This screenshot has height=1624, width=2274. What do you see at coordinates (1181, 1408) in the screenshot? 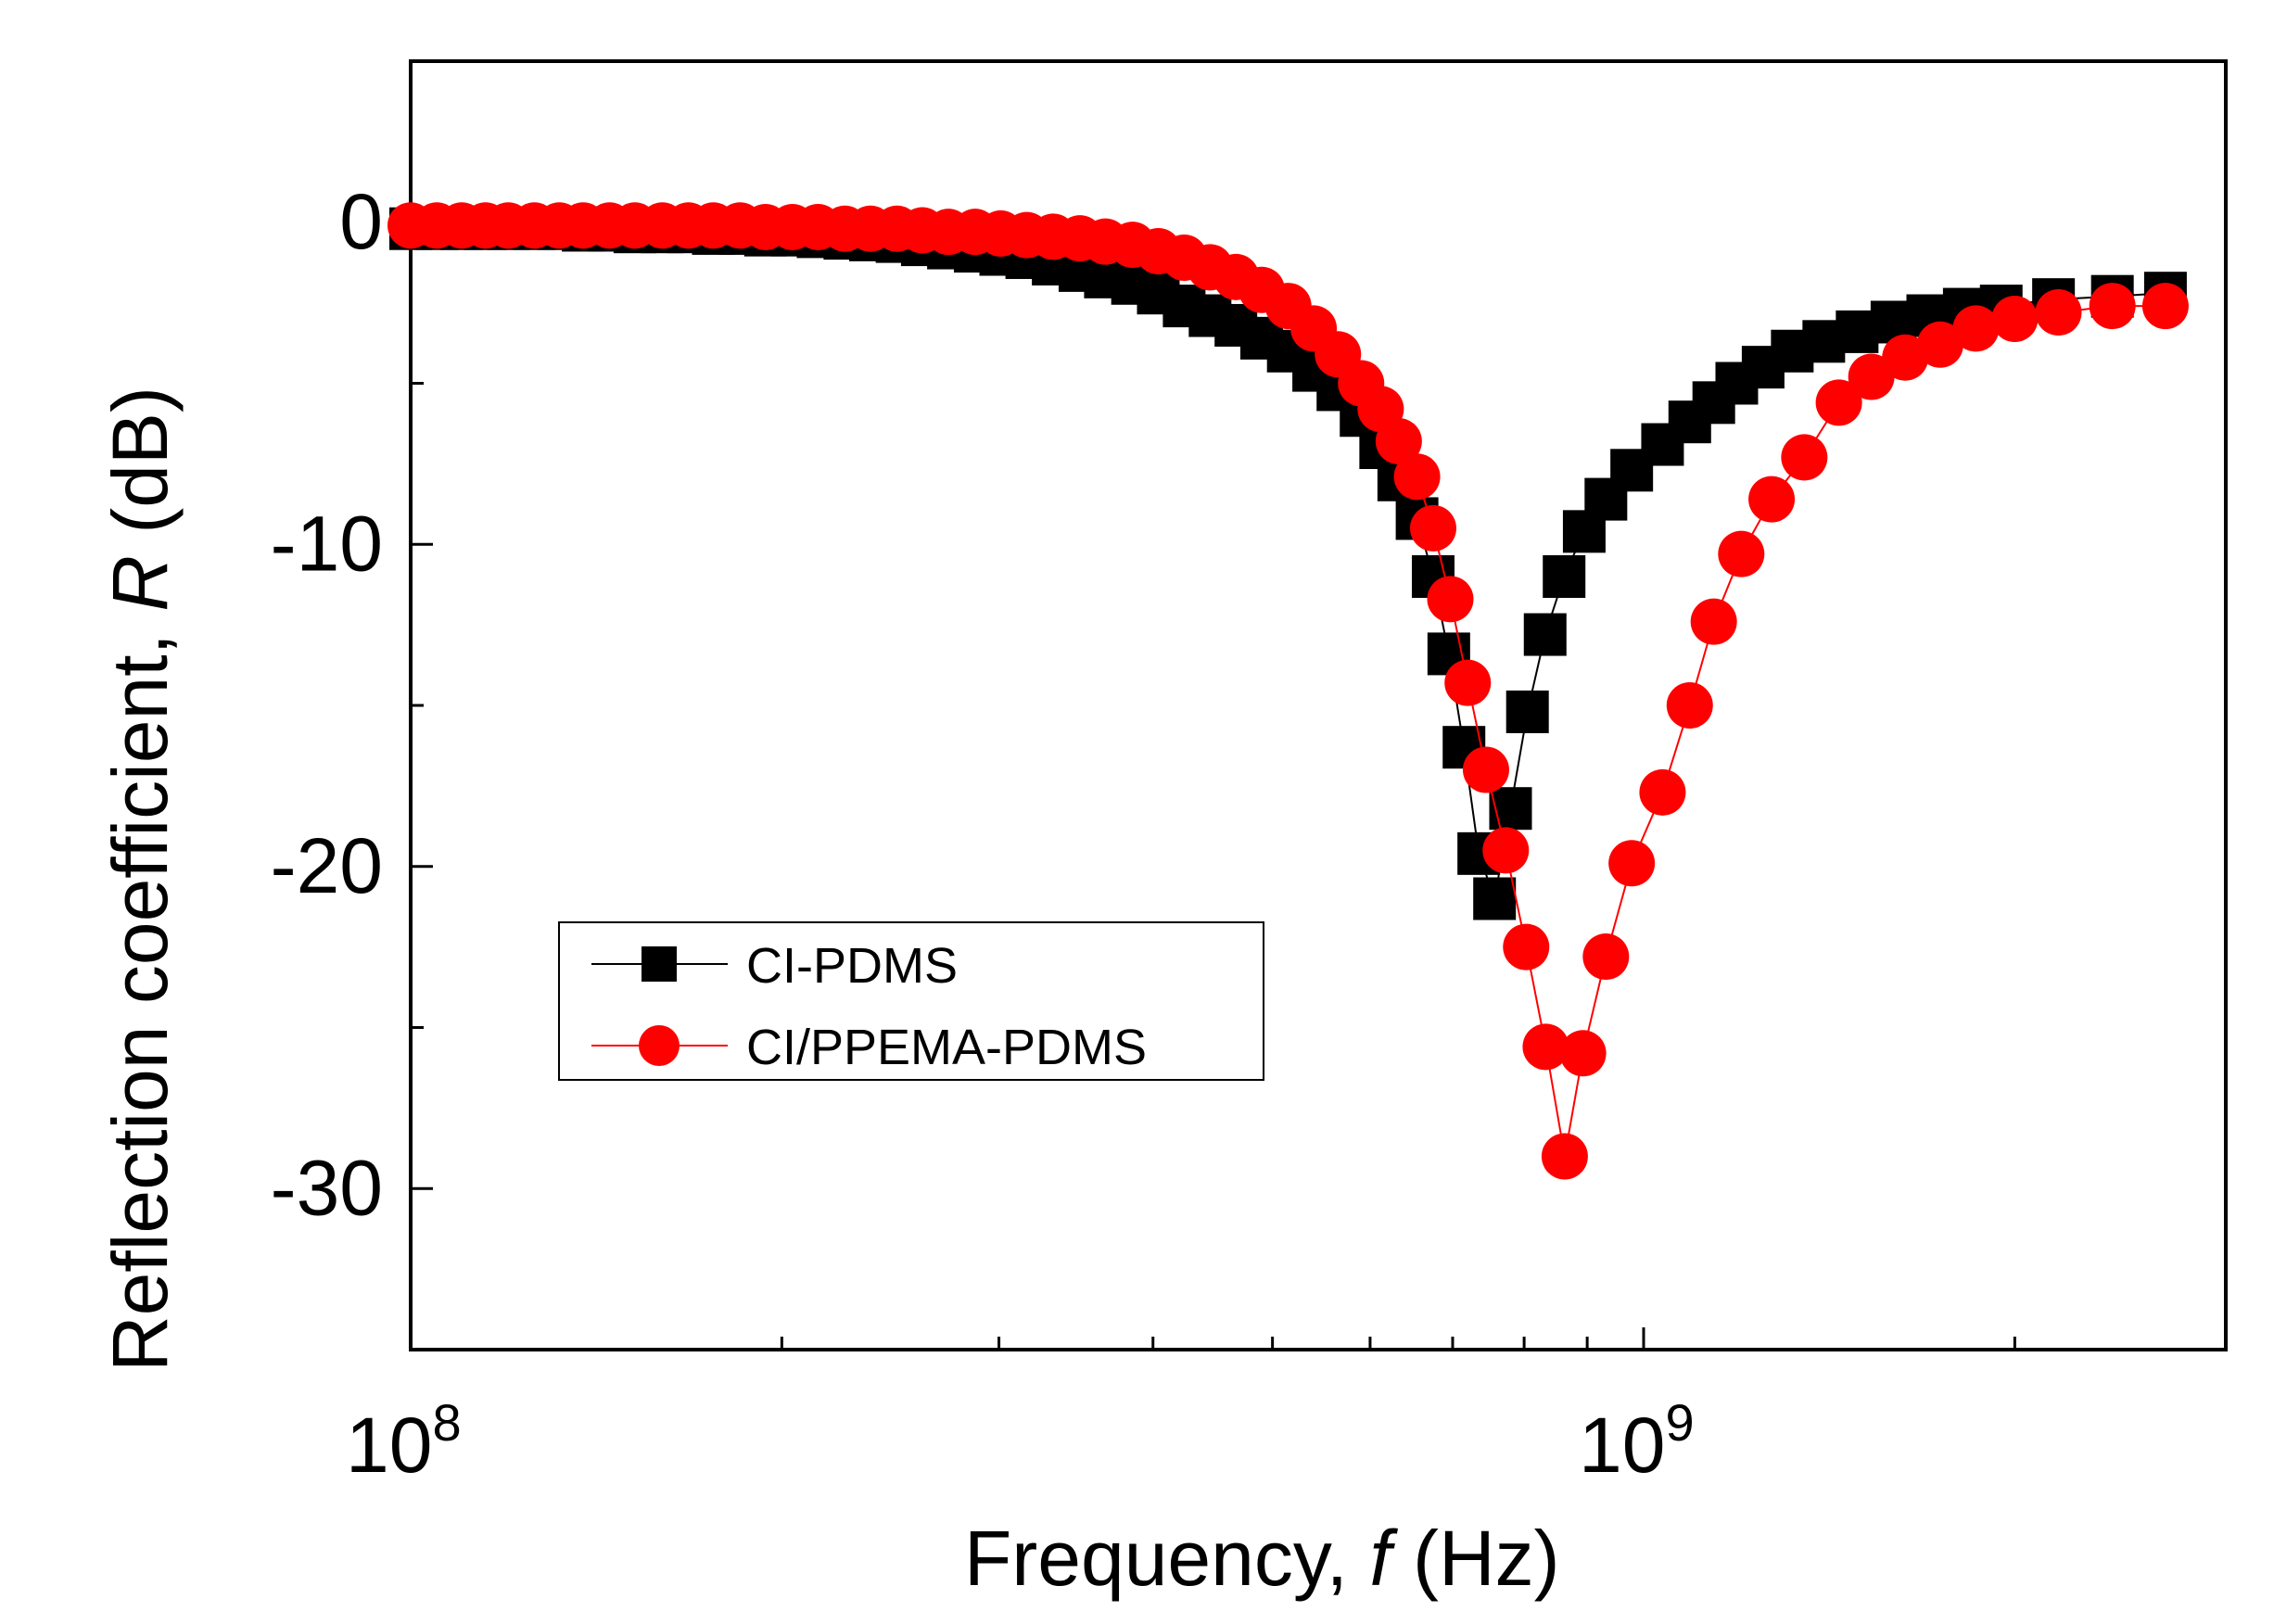
I see `x-axis-ticks: 10⁸ 10⁹` at bounding box center [1181, 1408].